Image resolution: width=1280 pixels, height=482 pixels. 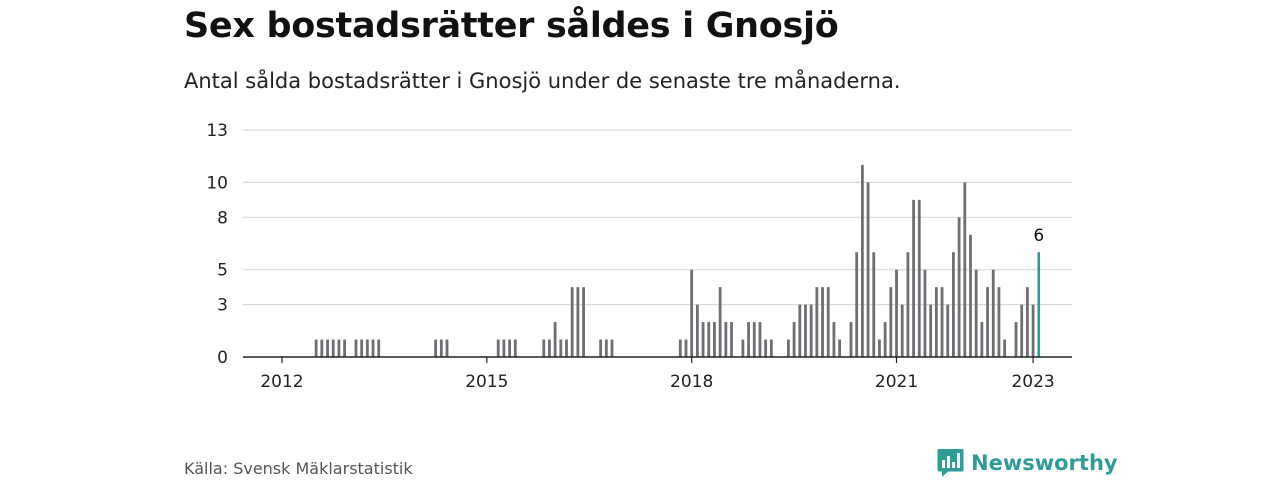 What do you see at coordinates (281, 382) in the screenshot?
I see `x-tick-label: 2012` at bounding box center [281, 382].